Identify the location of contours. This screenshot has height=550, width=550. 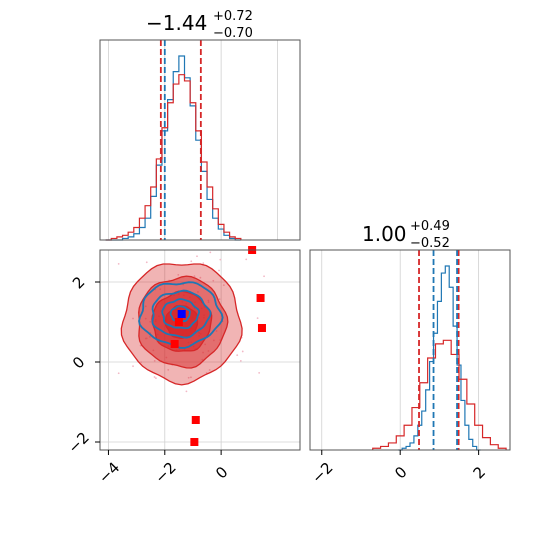
(181, 324).